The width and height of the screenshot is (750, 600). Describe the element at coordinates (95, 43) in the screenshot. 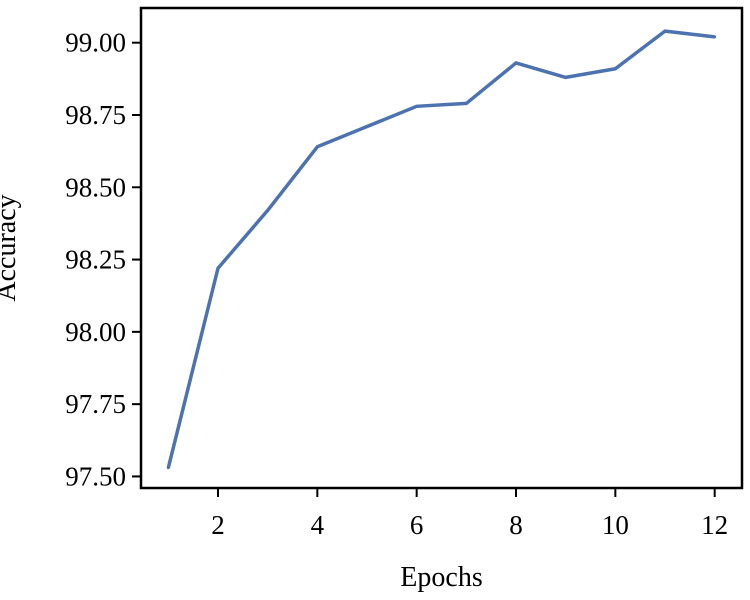

I see `y-tick-label: 99.00` at that location.